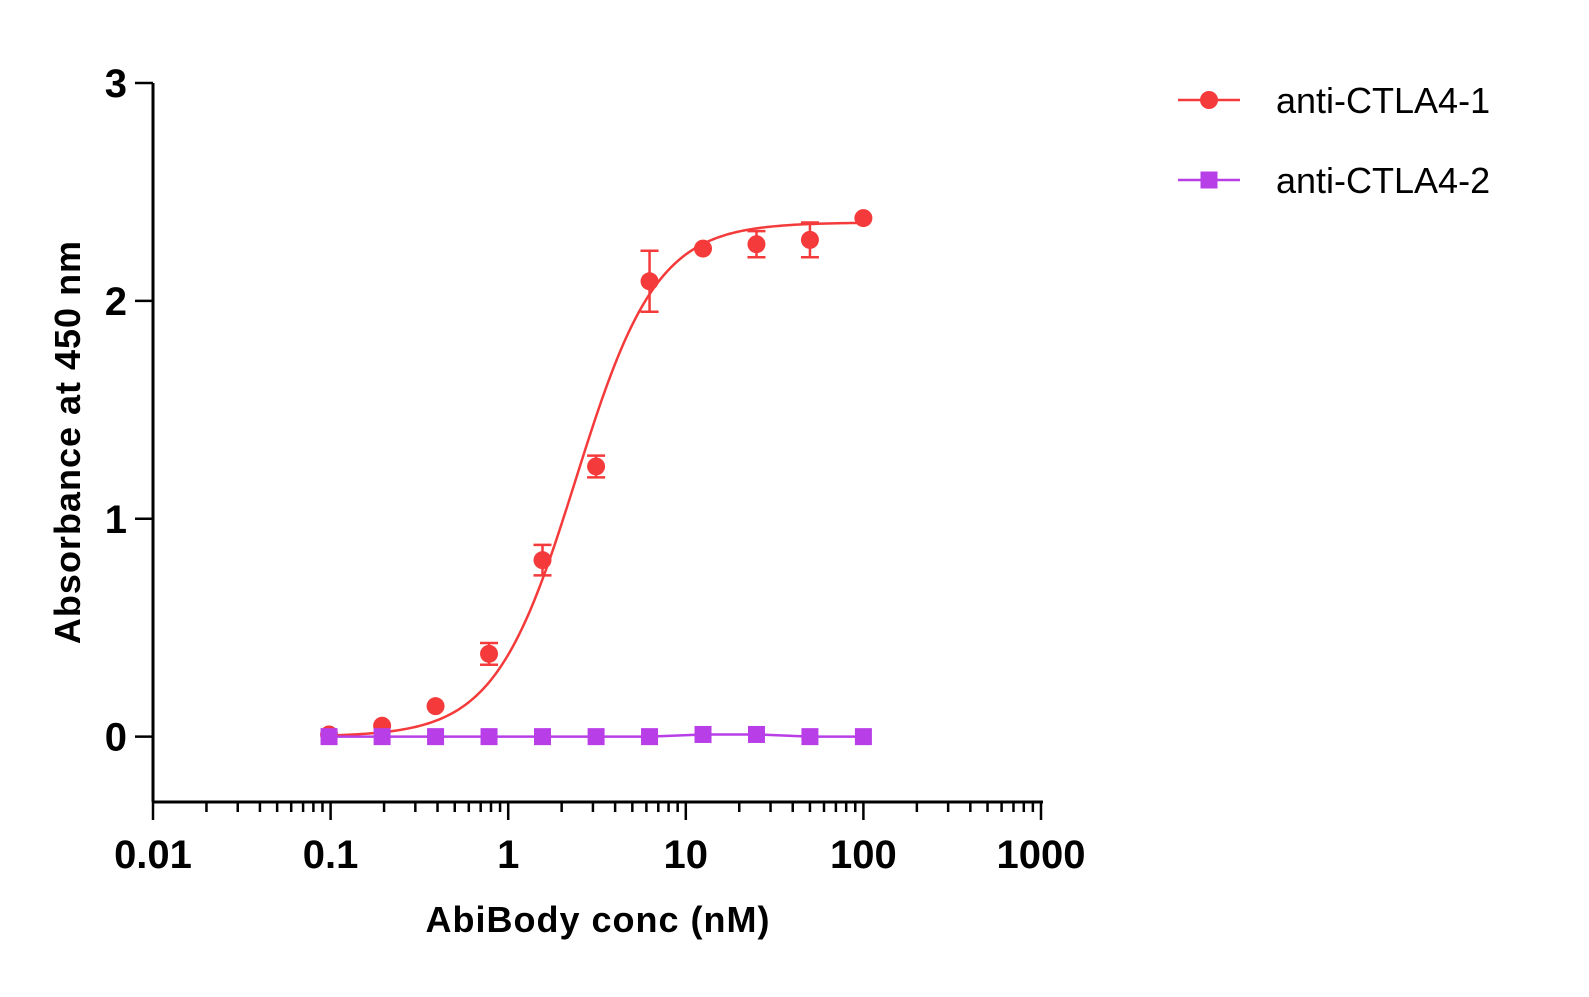  I want to click on y-tick-label: 1, so click(116, 520).